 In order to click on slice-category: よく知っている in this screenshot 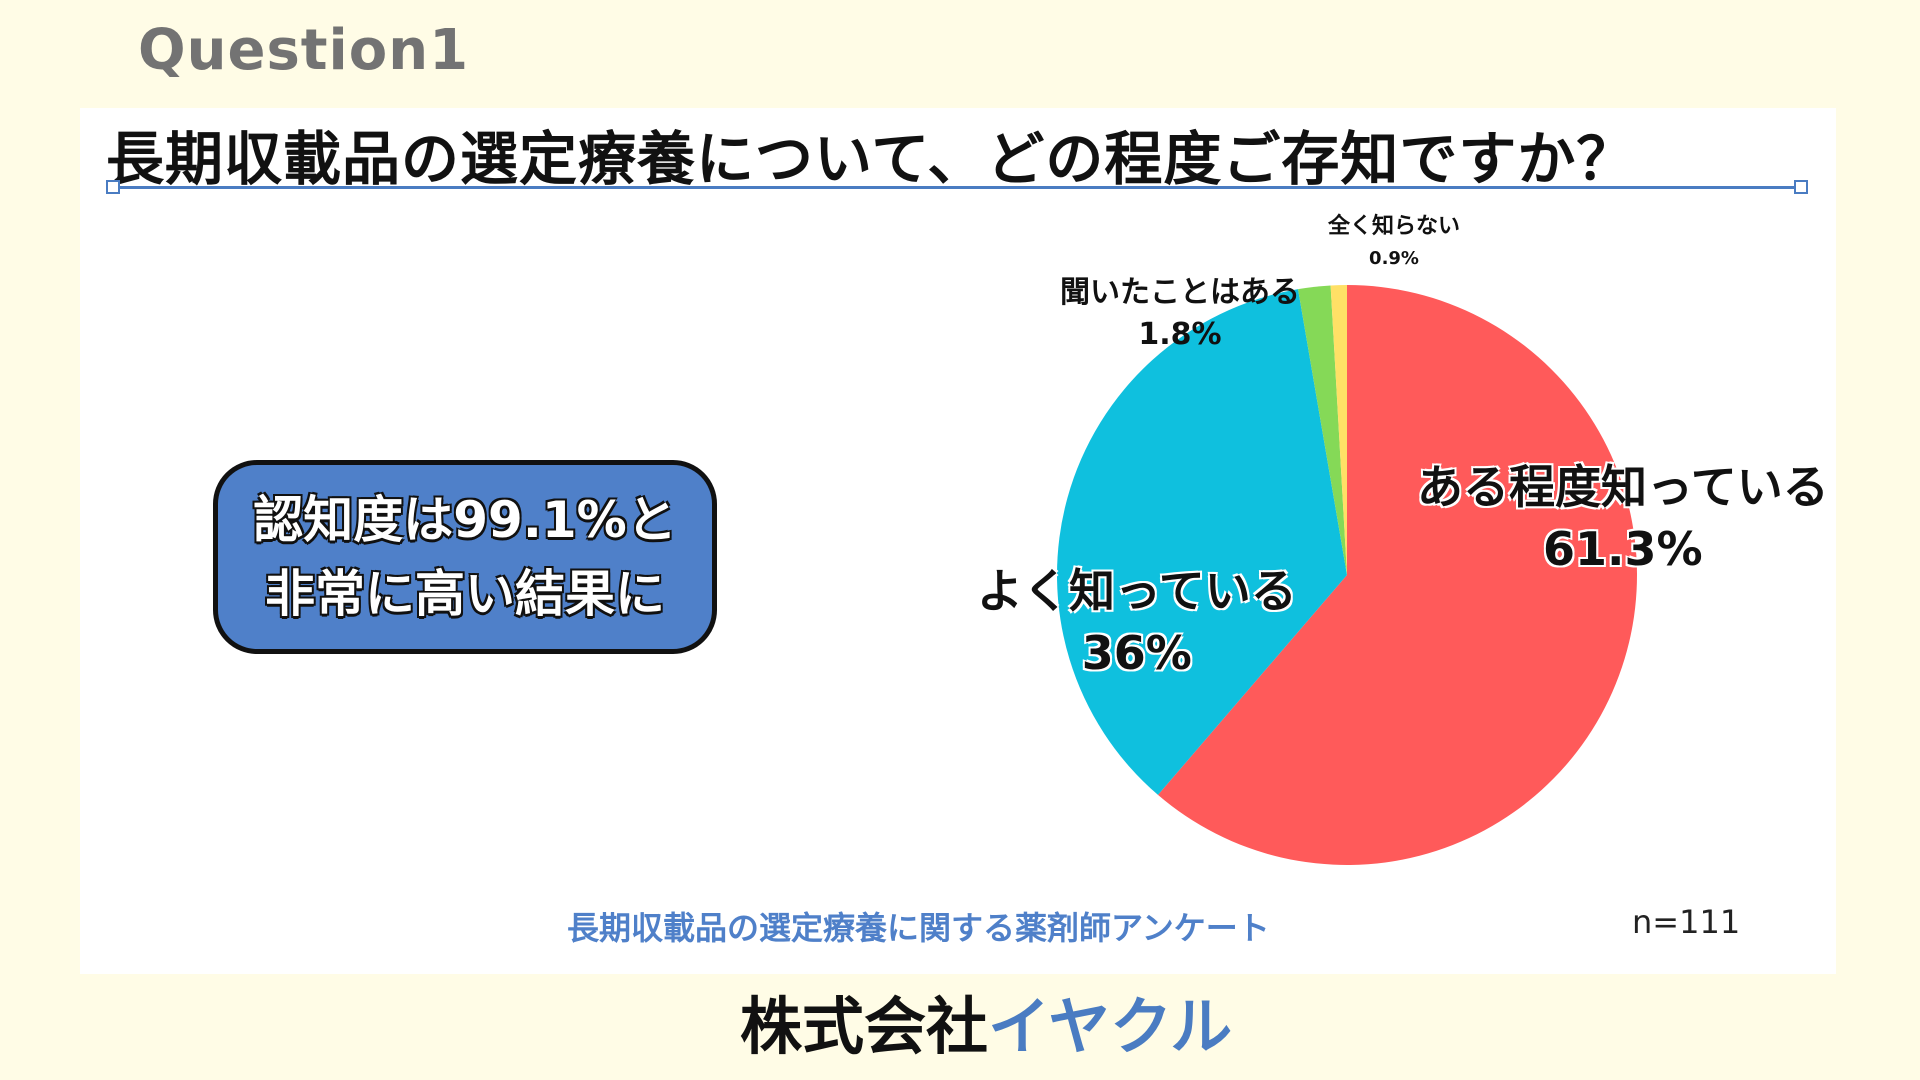, I will do `click(1137, 591)`.